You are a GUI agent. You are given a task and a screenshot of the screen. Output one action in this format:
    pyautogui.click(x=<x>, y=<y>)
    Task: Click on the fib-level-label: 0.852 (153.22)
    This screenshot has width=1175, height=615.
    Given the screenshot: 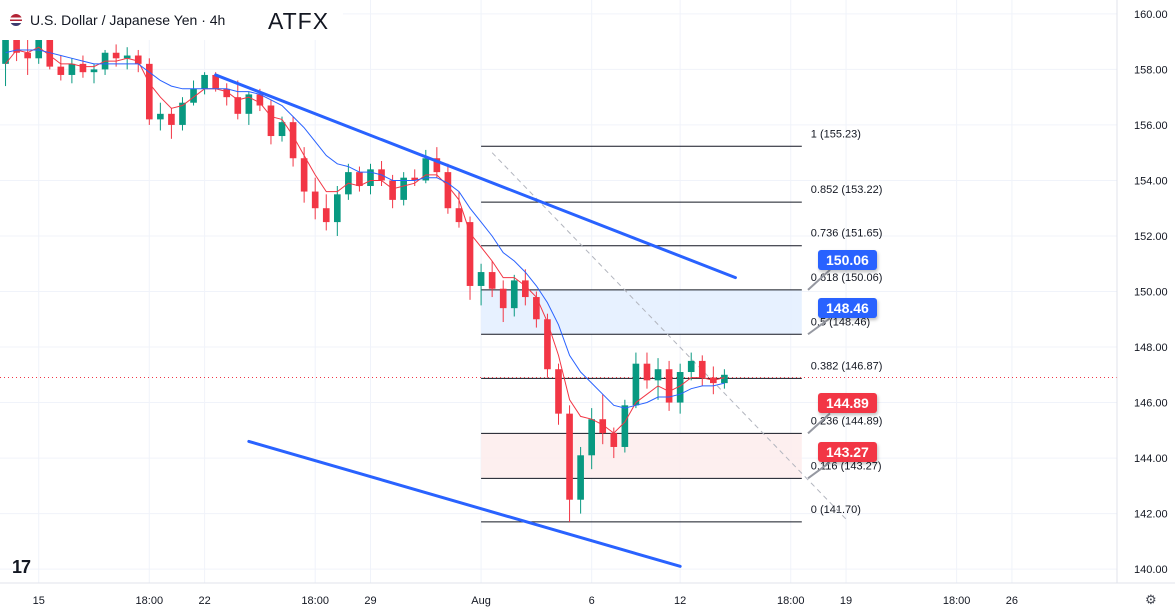 What is the action you would take?
    pyautogui.click(x=847, y=190)
    